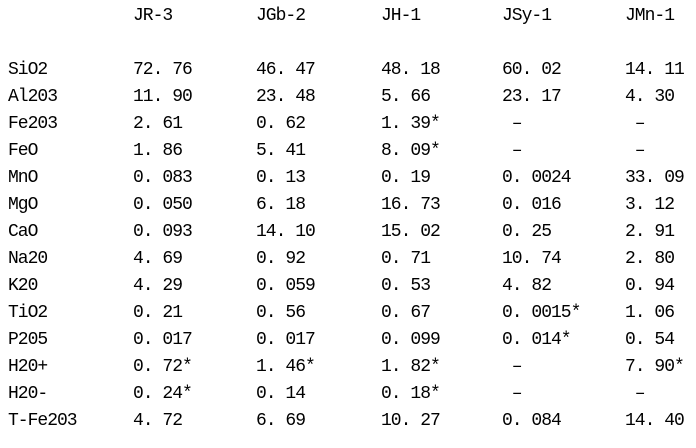  I want to click on row-label: Na20, so click(28, 259).